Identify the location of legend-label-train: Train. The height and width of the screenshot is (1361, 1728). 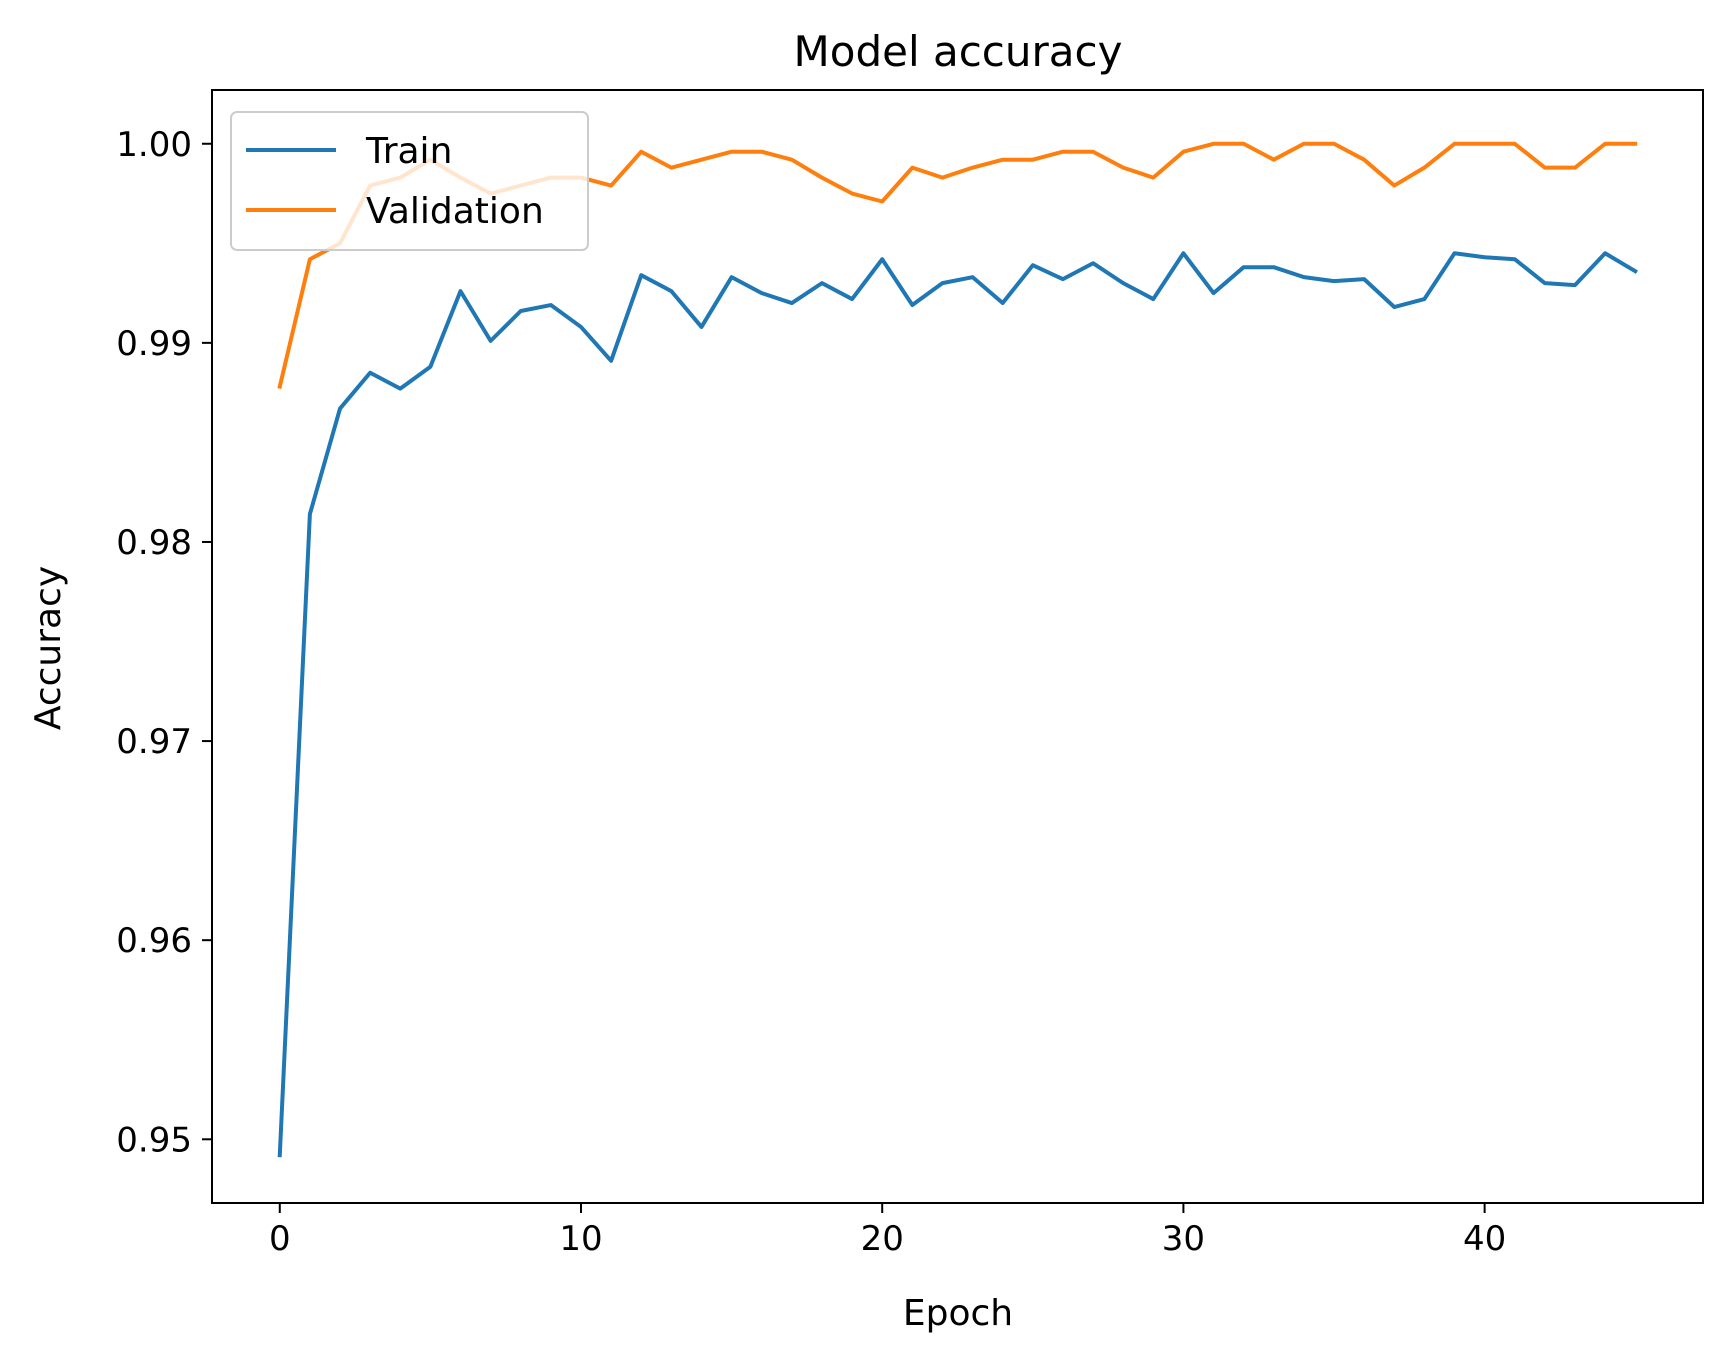
(408, 151).